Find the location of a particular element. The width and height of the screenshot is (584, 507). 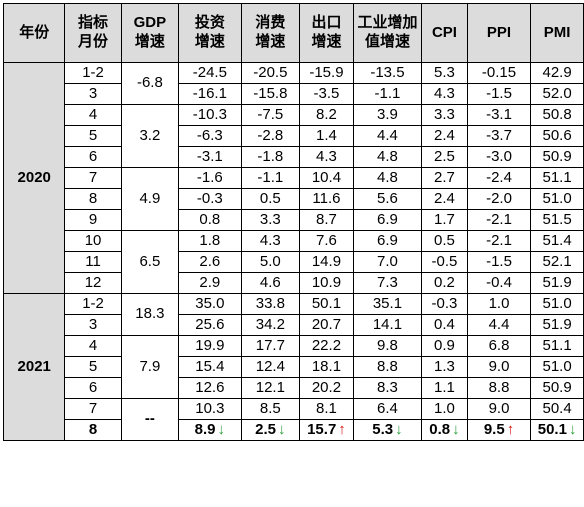

invest-cell: 19.9 is located at coordinates (210, 346).